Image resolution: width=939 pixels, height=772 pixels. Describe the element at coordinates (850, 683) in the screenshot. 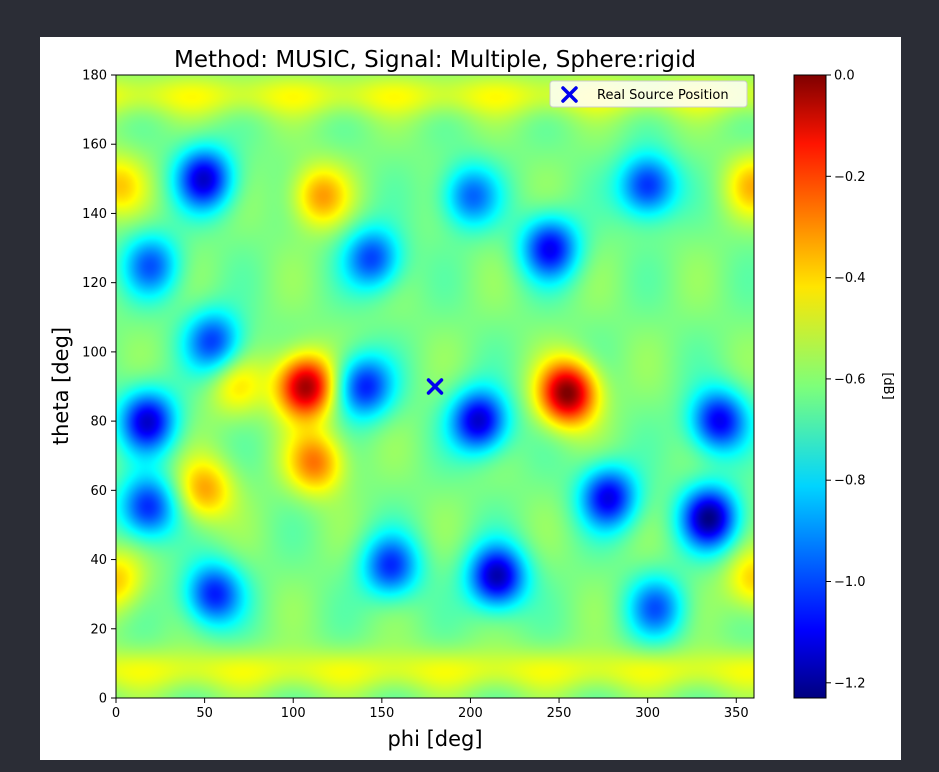

I see `colorbar-tick-label: −1.2` at that location.